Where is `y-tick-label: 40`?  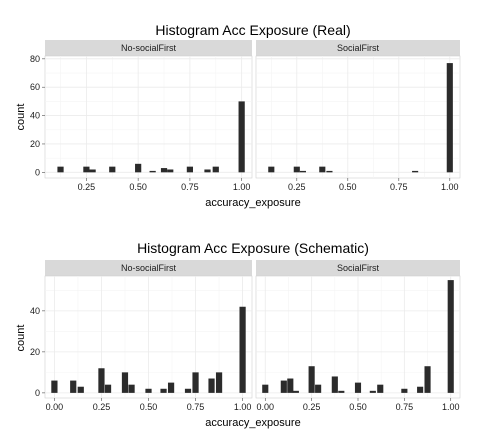 y-tick-label: 40 is located at coordinates (35, 116).